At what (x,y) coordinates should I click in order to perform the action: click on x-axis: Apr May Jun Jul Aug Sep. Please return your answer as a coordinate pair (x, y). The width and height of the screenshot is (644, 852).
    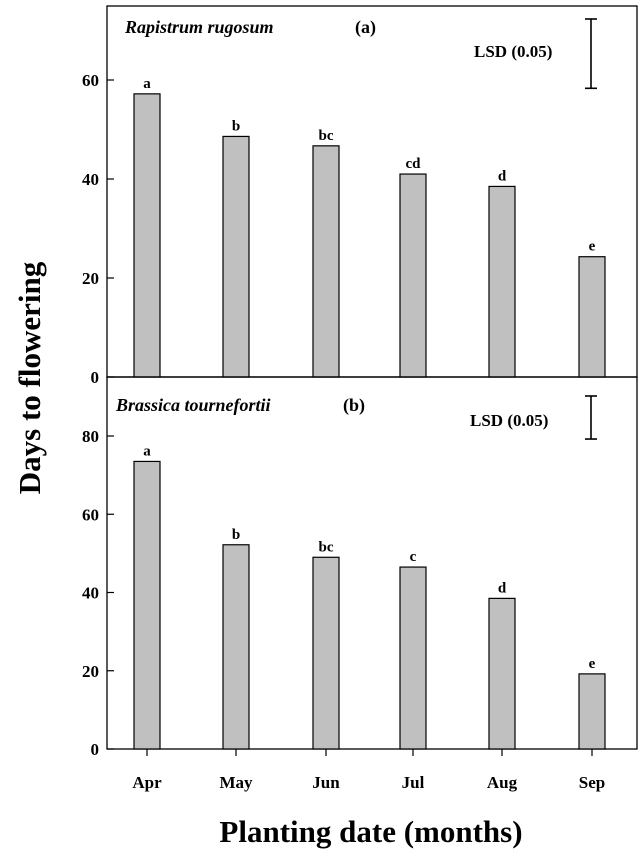
    Looking at the image, I should click on (368, 770).